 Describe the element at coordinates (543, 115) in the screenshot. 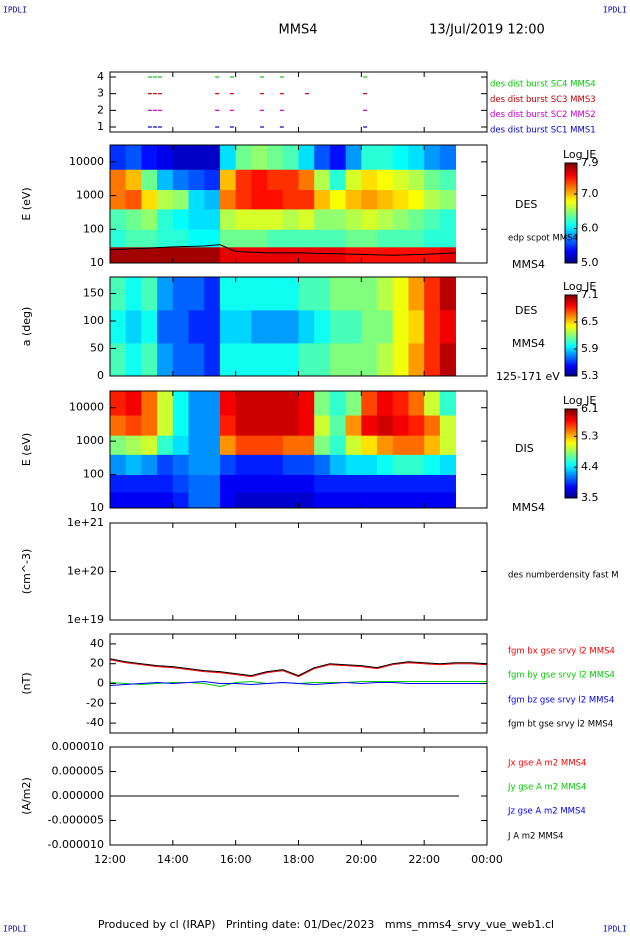

I see `legend-entry: des dist burst SC2 MMS2` at that location.